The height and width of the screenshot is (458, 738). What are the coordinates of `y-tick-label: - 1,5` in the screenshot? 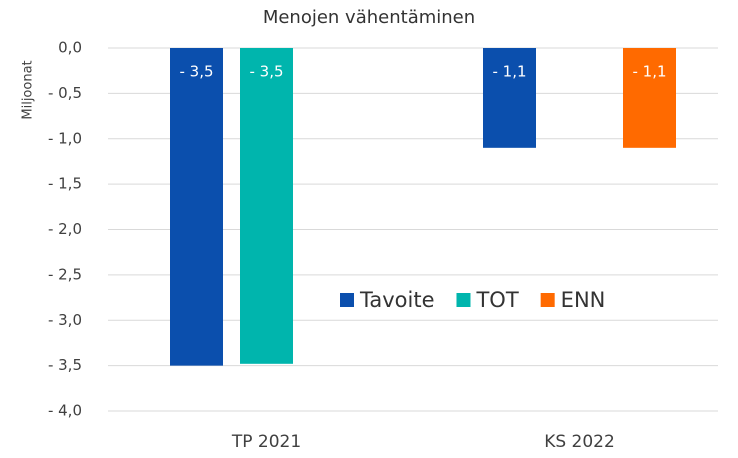 It's located at (65, 184).